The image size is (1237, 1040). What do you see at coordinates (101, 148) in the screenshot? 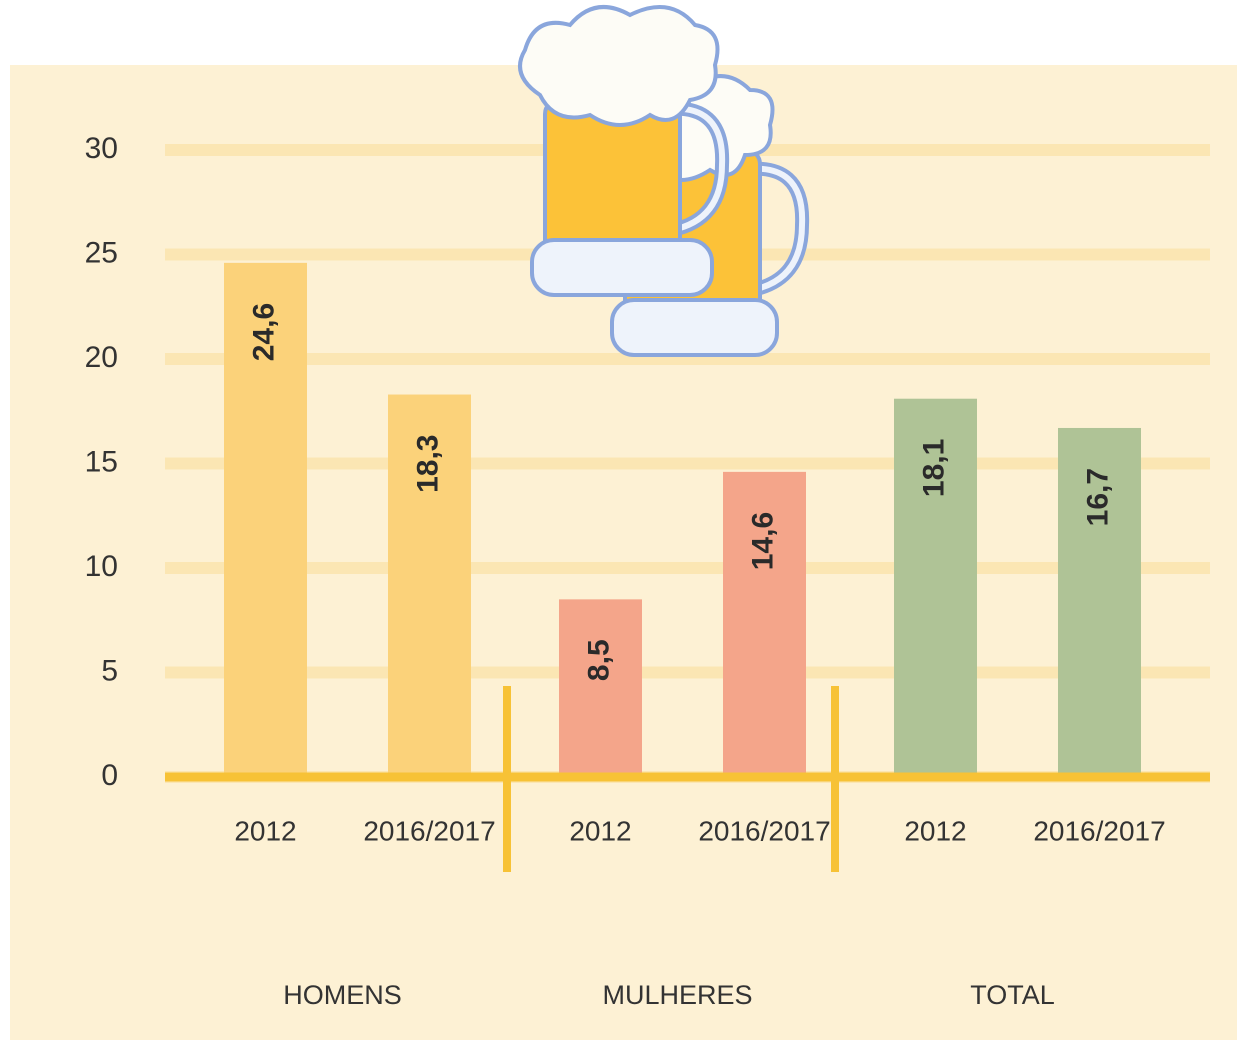
I see `y-tick-label: 30` at bounding box center [101, 148].